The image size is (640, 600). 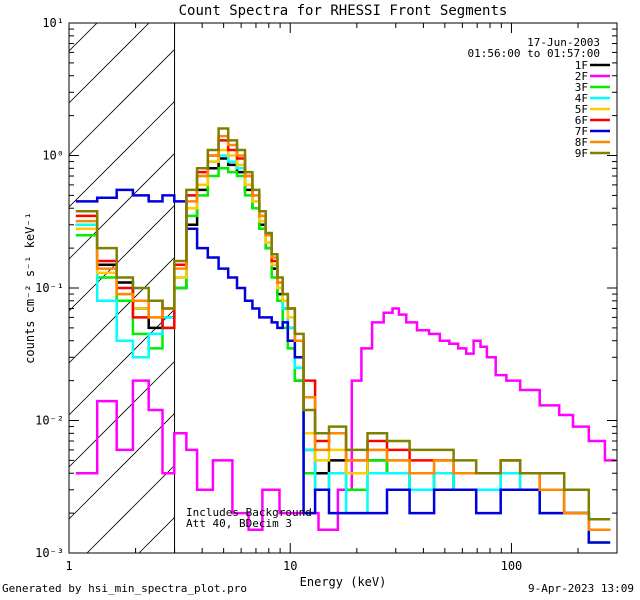 I want to click on y-axis-label: counts cm⁻² s⁻¹ keV⁻¹, so click(x=30, y=288).